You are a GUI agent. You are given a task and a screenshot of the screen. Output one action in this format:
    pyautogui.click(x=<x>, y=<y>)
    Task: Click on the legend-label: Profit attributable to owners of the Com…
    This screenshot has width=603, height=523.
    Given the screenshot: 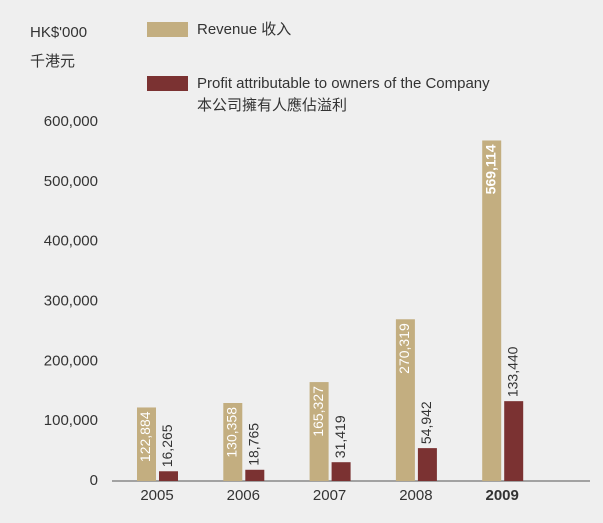 What is the action you would take?
    pyautogui.click(x=343, y=94)
    